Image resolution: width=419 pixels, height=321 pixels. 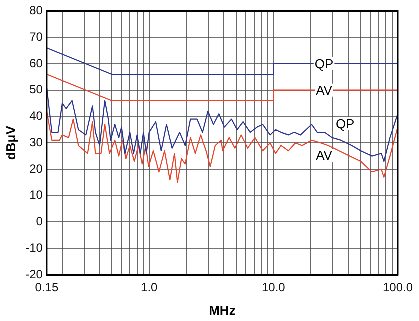 What do you see at coordinates (10, 143) in the screenshot?
I see `y-axis-title: dBμV` at bounding box center [10, 143].